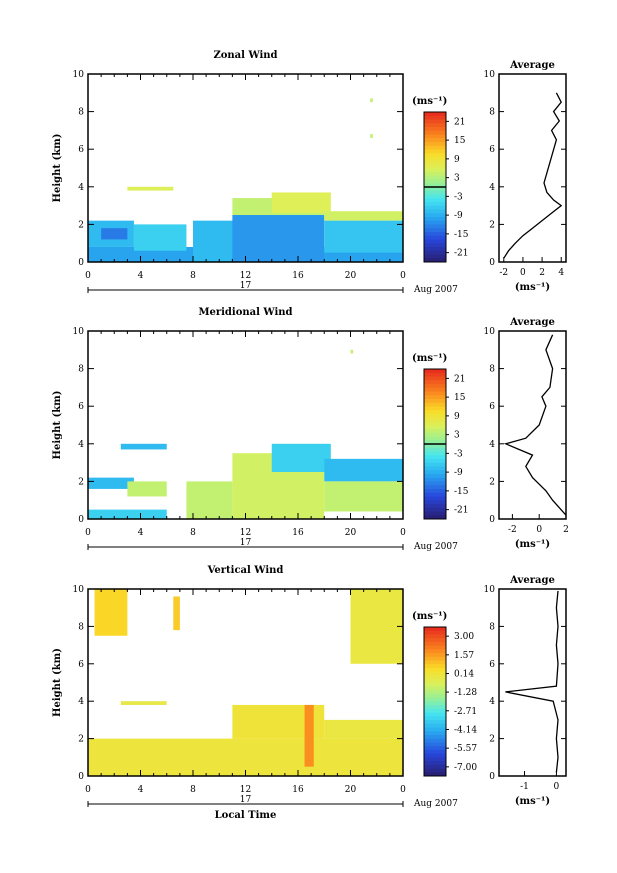 The image size is (617, 873). I want to click on colorbar-frame, so click(435, 701).